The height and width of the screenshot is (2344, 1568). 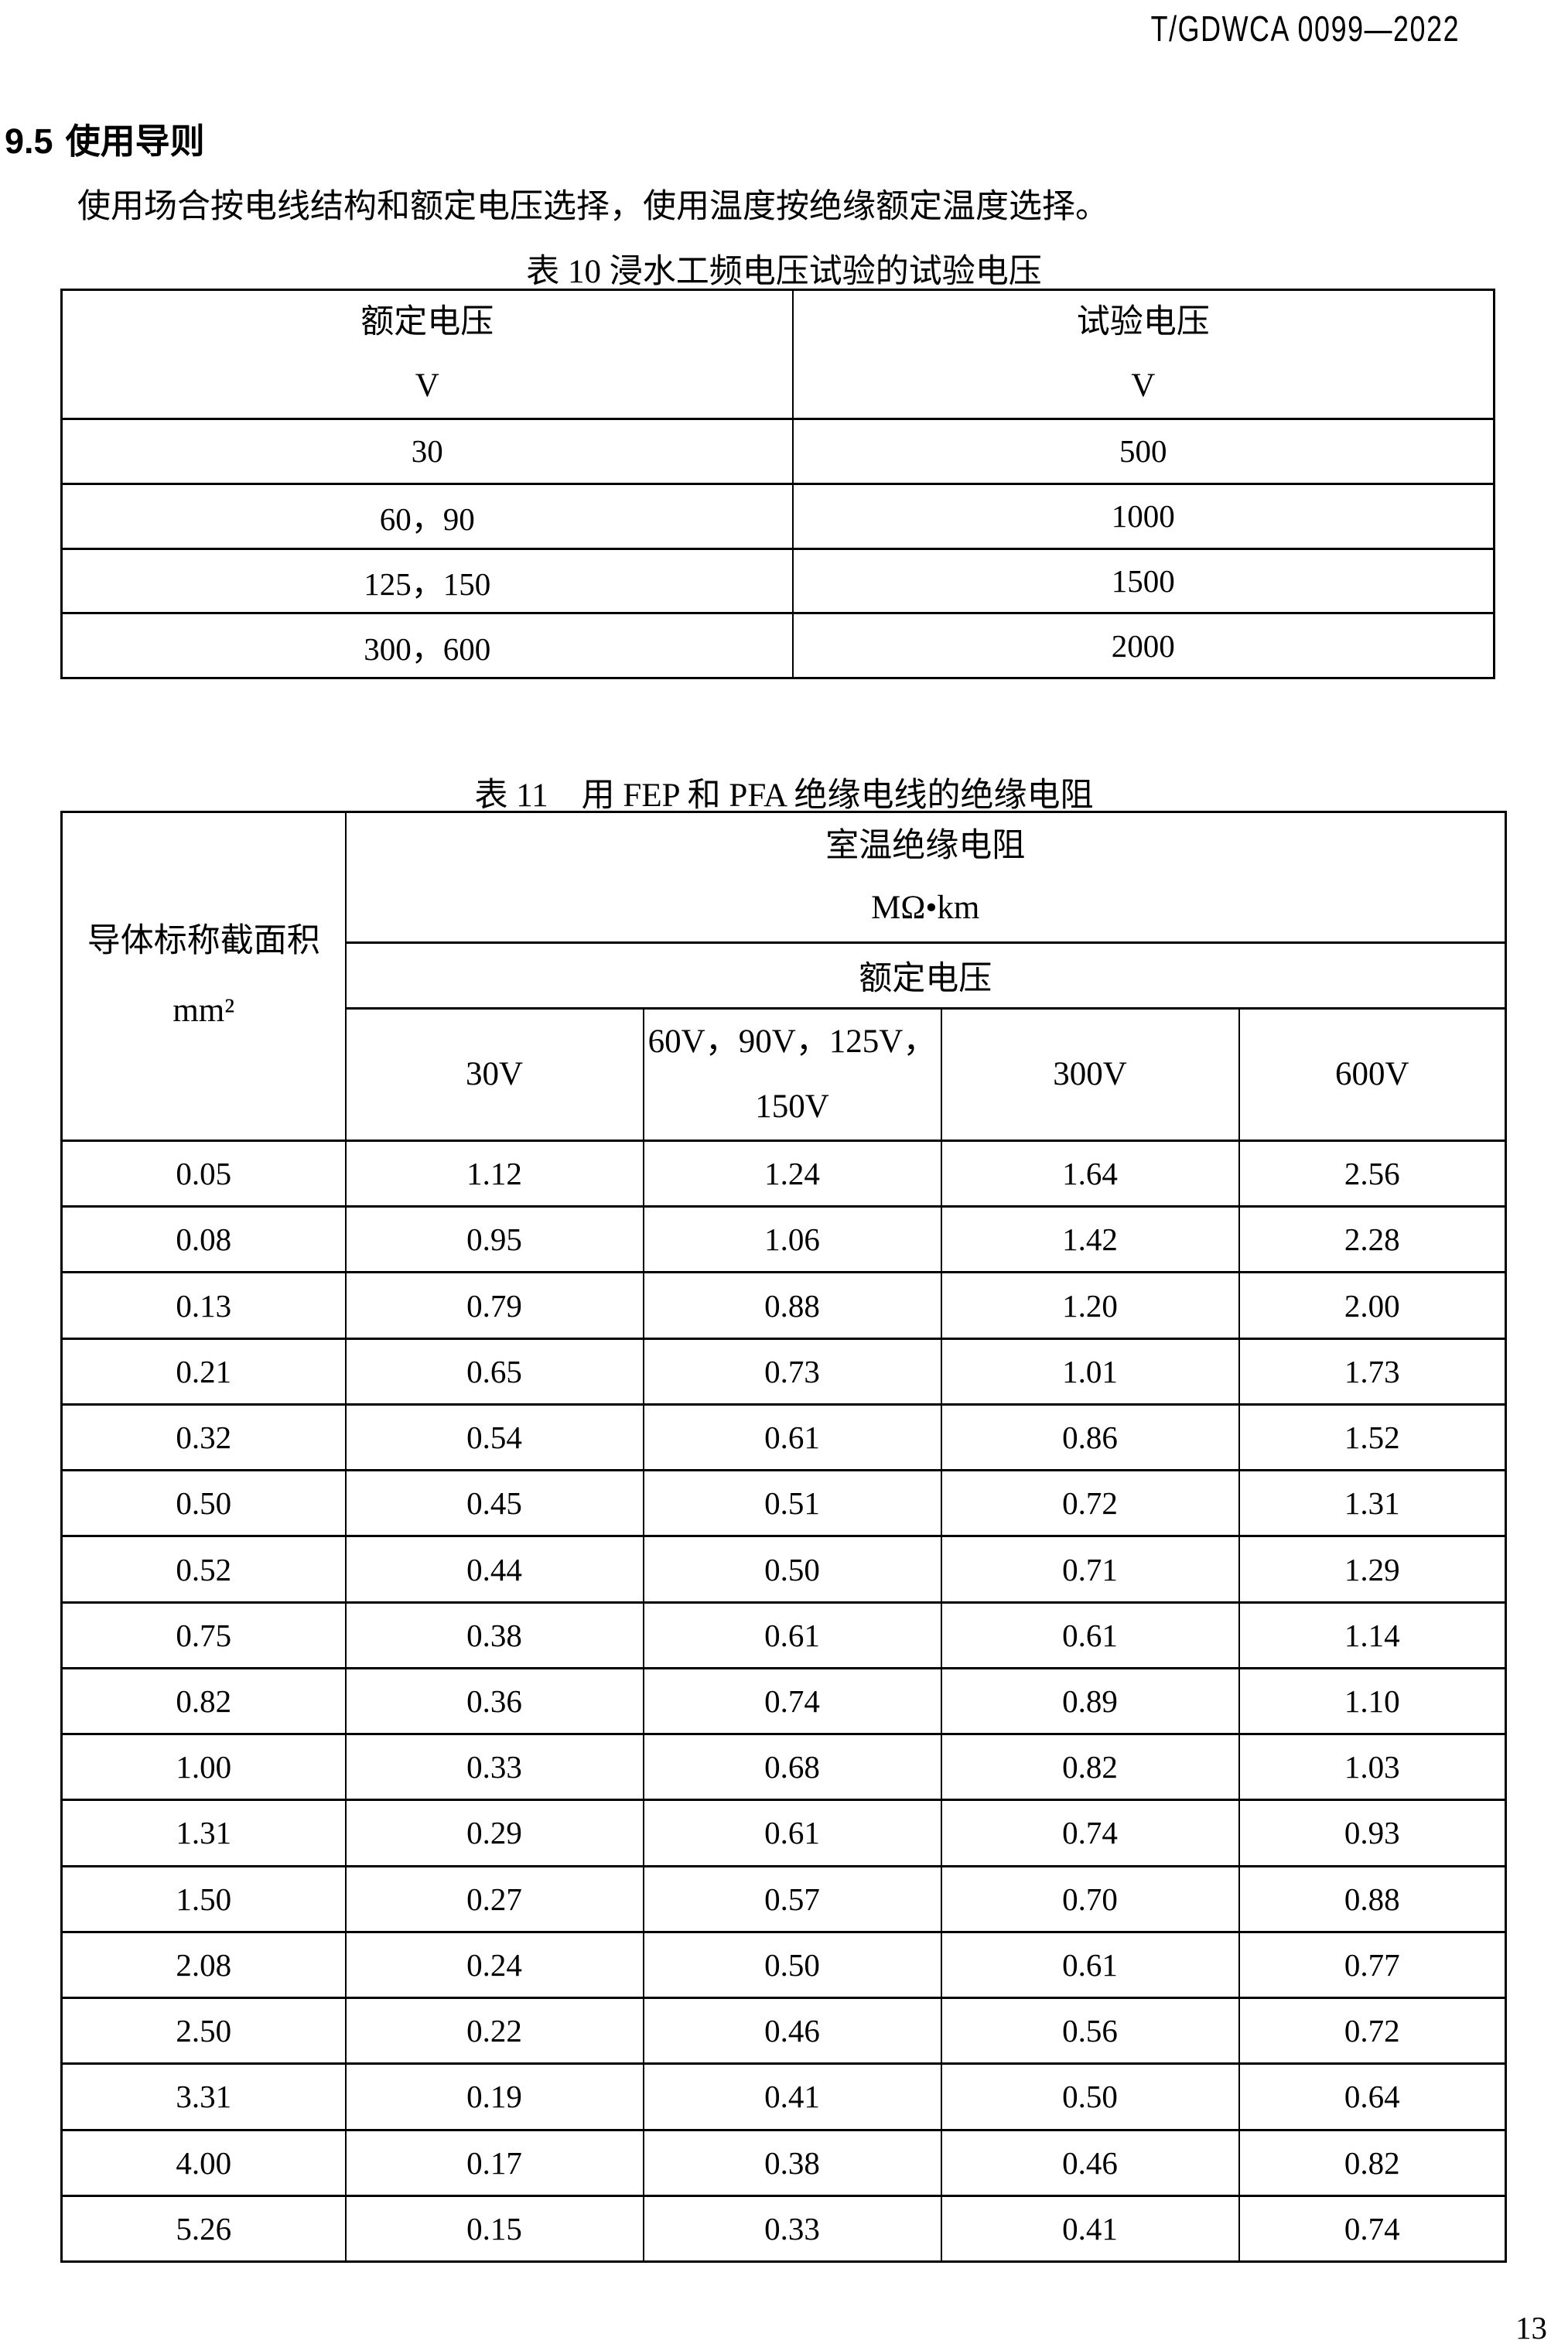 I want to click on table-row: 0.08 0.95 1.06 1.42 2.28, so click(x=783, y=1239).